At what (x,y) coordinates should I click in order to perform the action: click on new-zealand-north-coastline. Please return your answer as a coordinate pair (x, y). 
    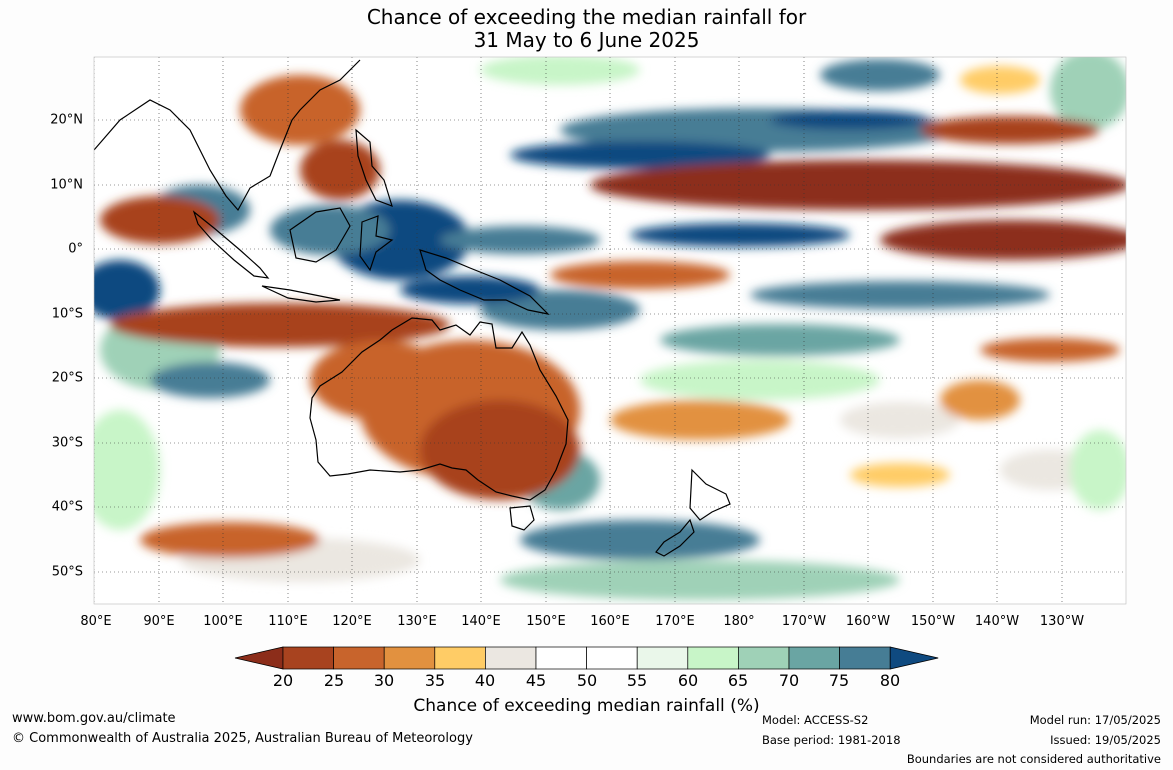
    Looking at the image, I should click on (710, 494).